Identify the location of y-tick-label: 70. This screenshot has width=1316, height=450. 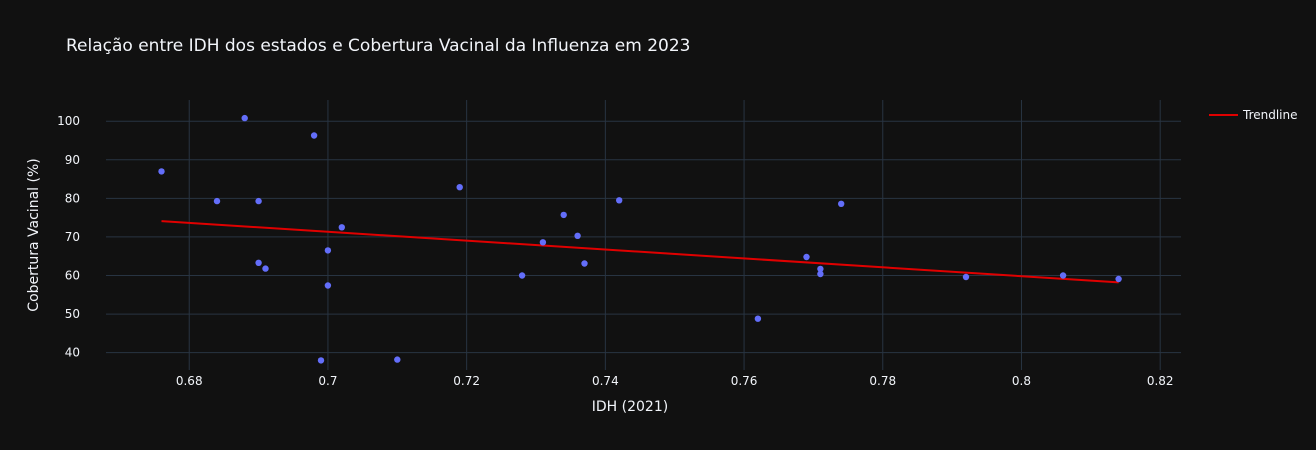
(72, 237).